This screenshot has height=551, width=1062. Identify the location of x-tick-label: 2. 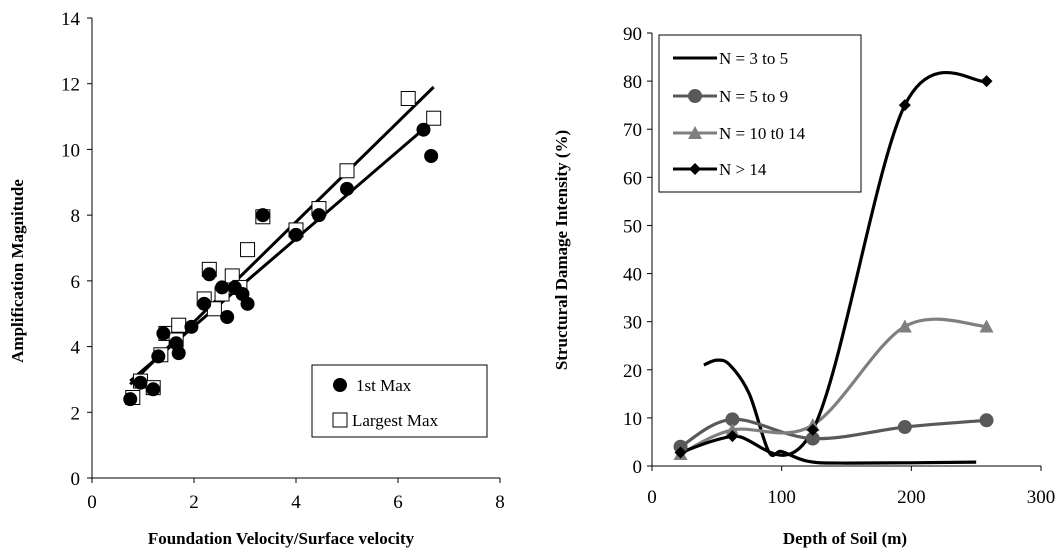
(194, 502).